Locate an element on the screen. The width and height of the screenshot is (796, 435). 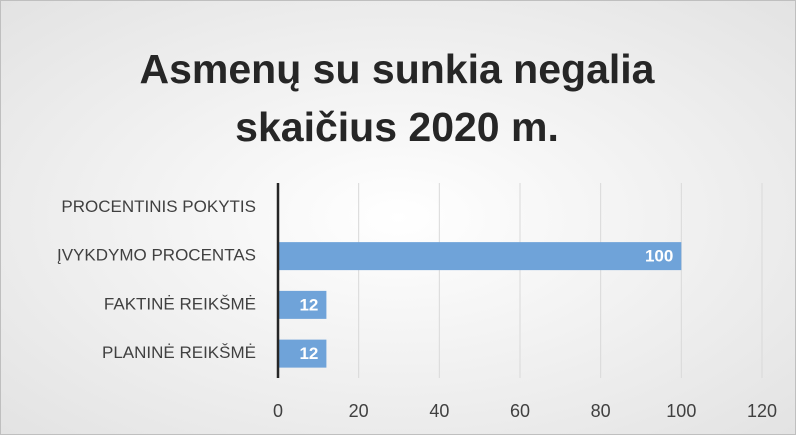
y-tick-label: PROCENTINIS POKYTIS is located at coordinates (158, 206).